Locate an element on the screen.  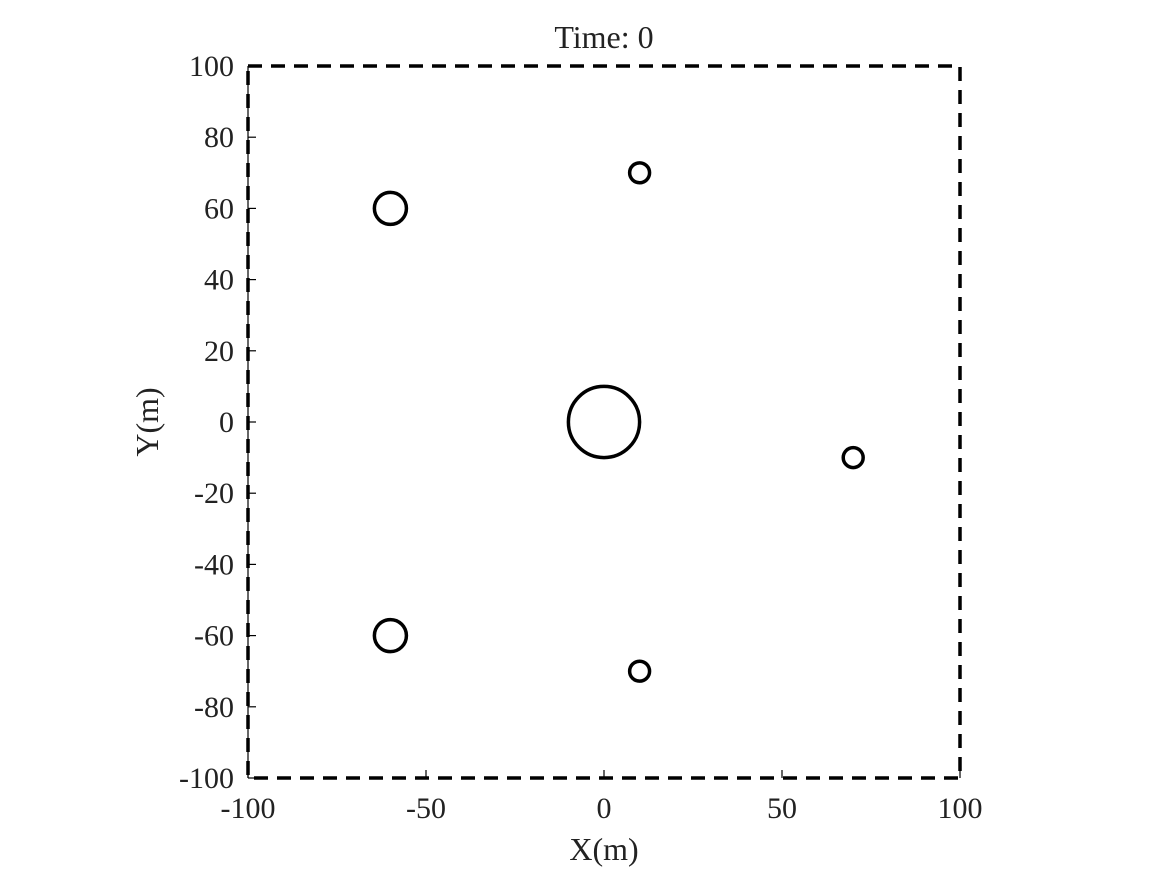
x-tick-label: 50 is located at coordinates (782, 808).